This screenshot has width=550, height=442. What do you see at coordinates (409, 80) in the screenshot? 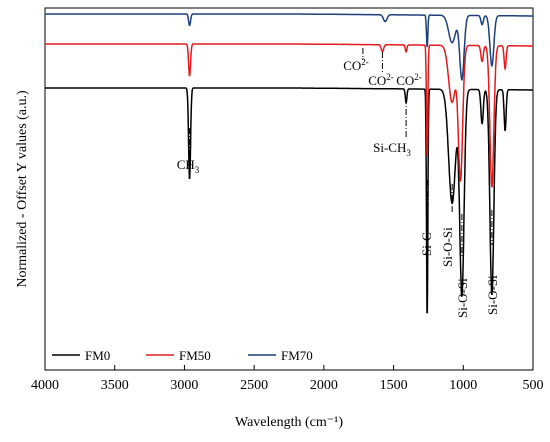
I see `annotation-co2-3: CO2-` at bounding box center [409, 80].